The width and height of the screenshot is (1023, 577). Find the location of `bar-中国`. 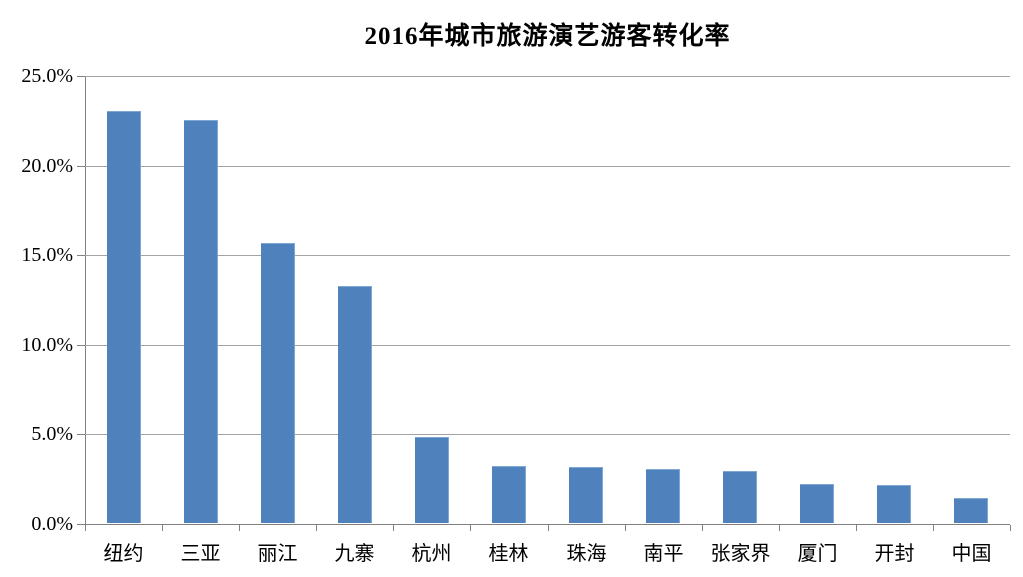

bar-中国 is located at coordinates (971, 510).